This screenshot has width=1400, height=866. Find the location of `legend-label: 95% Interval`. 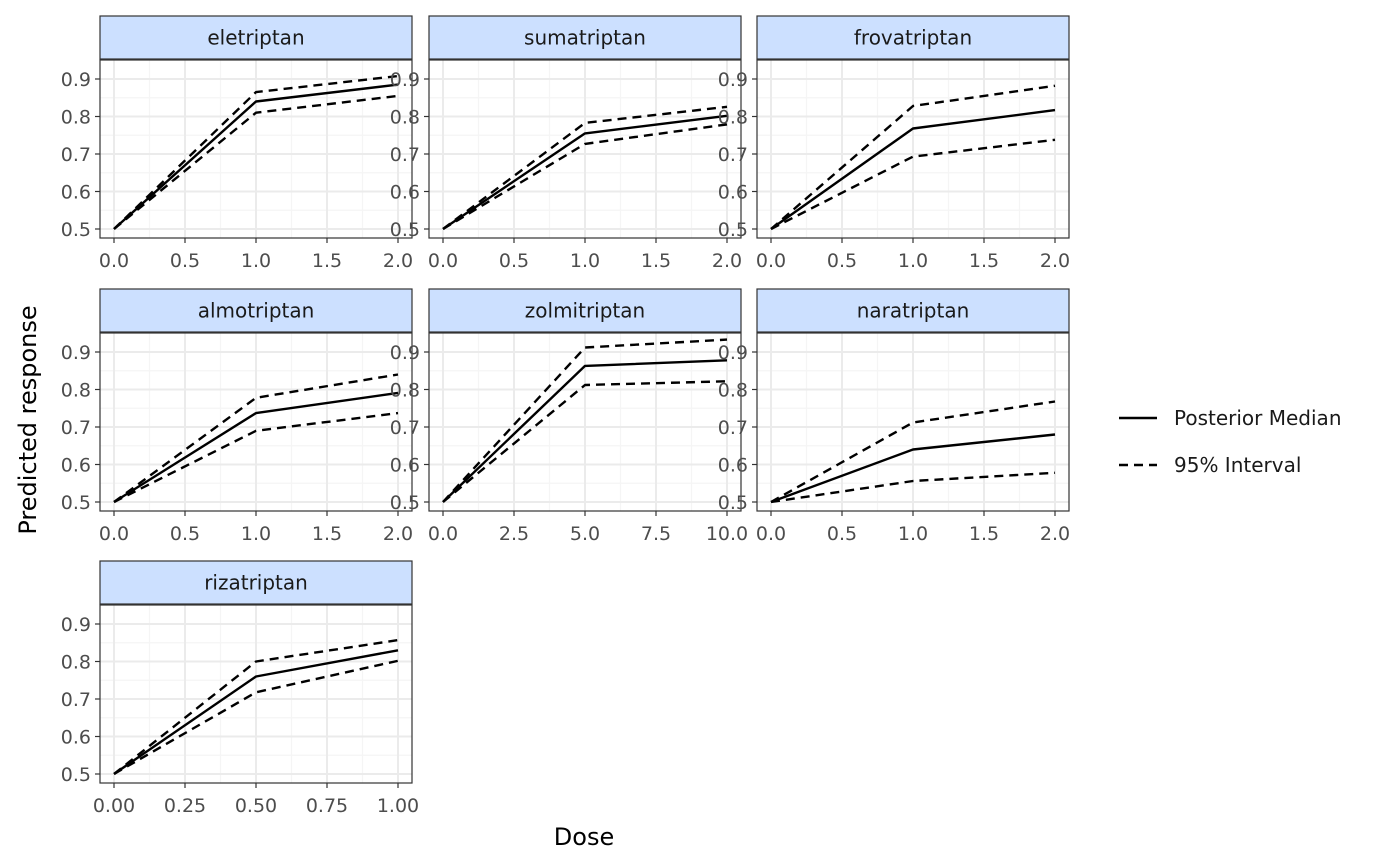

legend-label: 95% Interval is located at coordinates (1237, 465).